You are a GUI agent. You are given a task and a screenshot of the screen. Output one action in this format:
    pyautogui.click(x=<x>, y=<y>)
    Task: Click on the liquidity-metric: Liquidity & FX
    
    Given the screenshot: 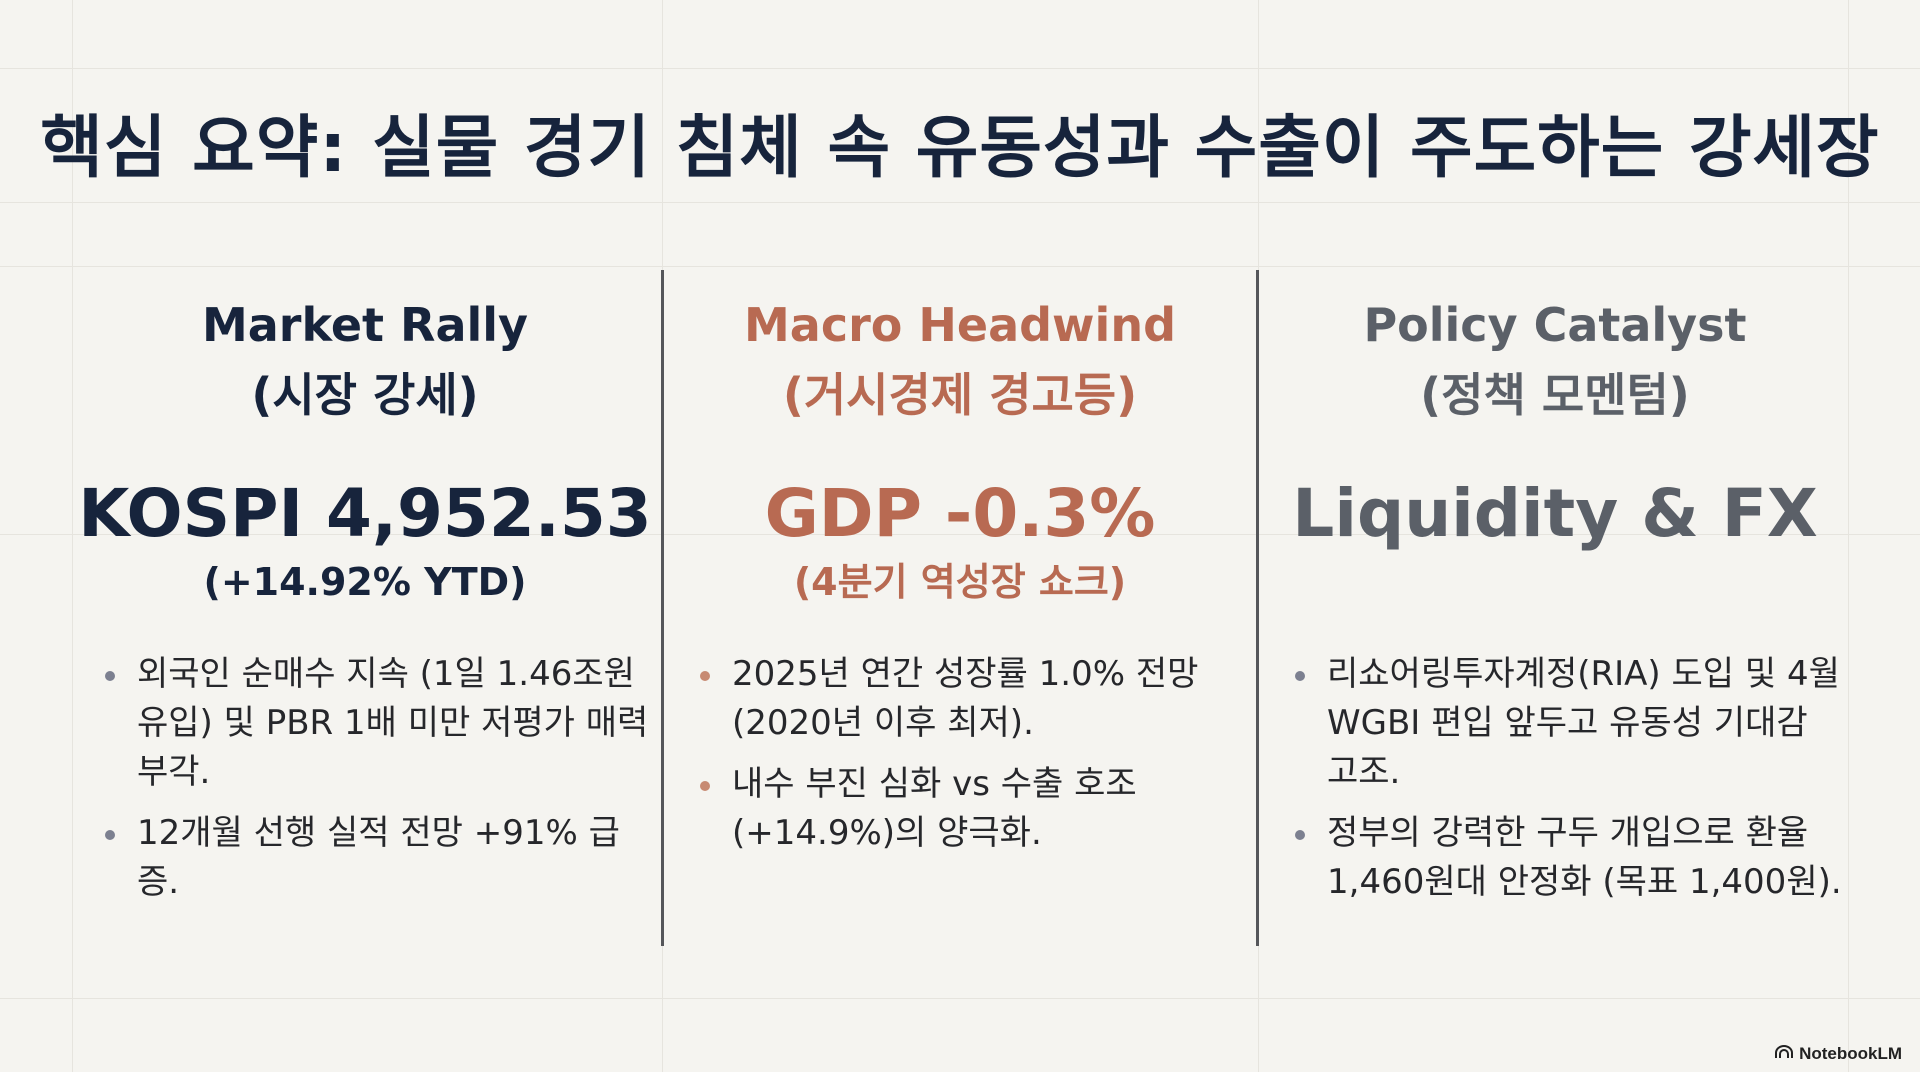 What is the action you would take?
    pyautogui.click(x=1555, y=513)
    